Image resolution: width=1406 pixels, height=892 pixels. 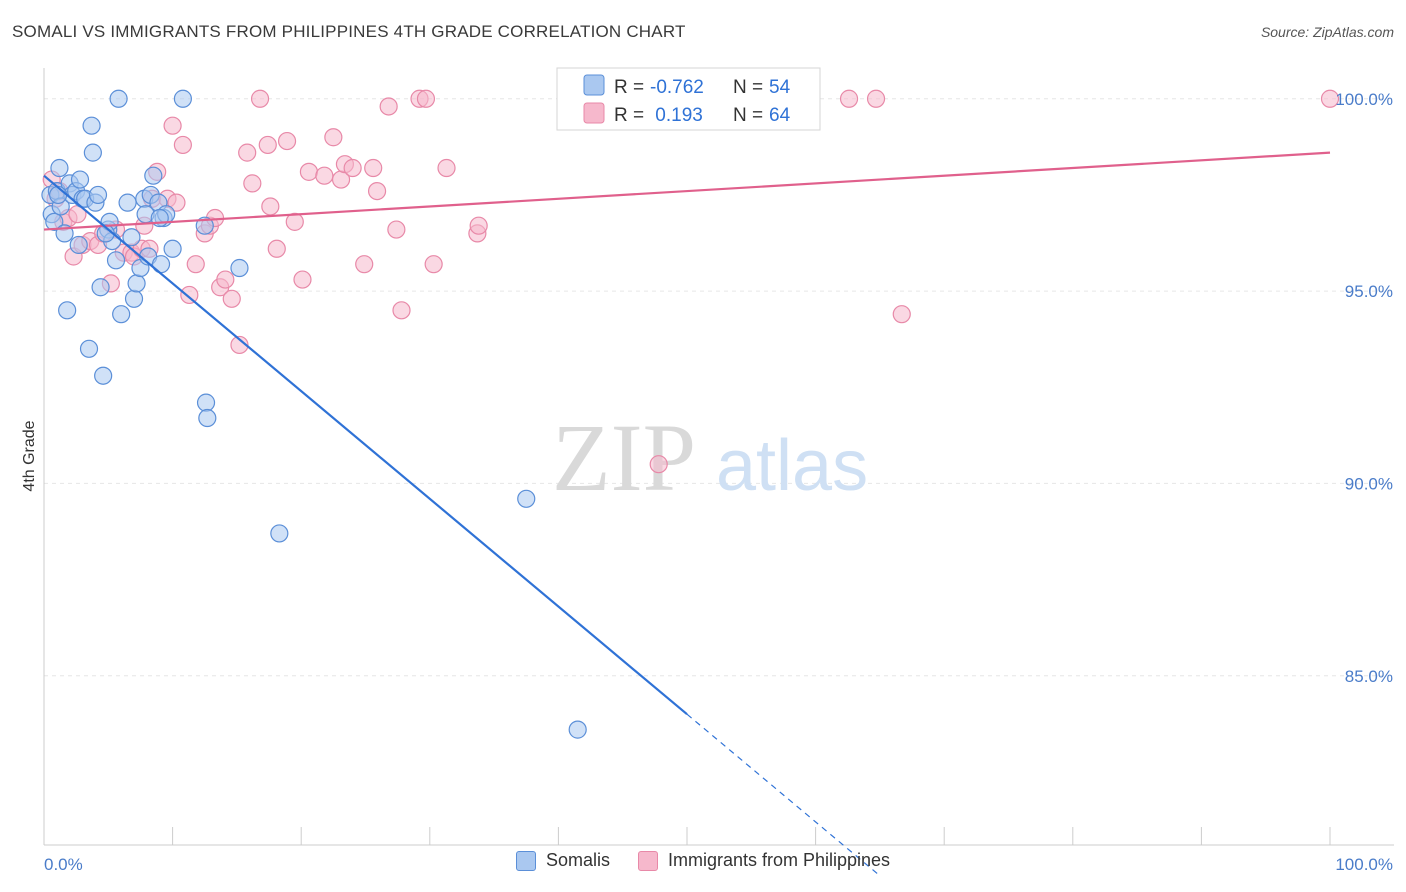 What do you see at coordinates (780, 87) in the screenshot?
I see `legend-n-value-somali: 54` at bounding box center [780, 87].